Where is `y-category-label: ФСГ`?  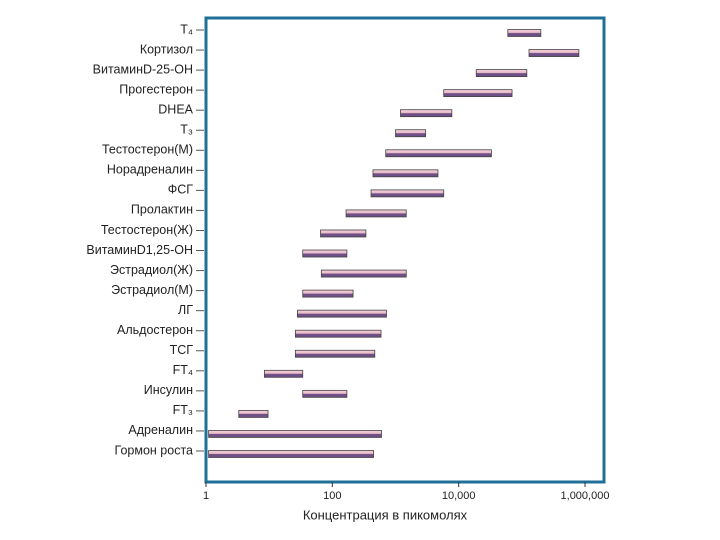
y-category-label: ФСГ is located at coordinates (181, 190).